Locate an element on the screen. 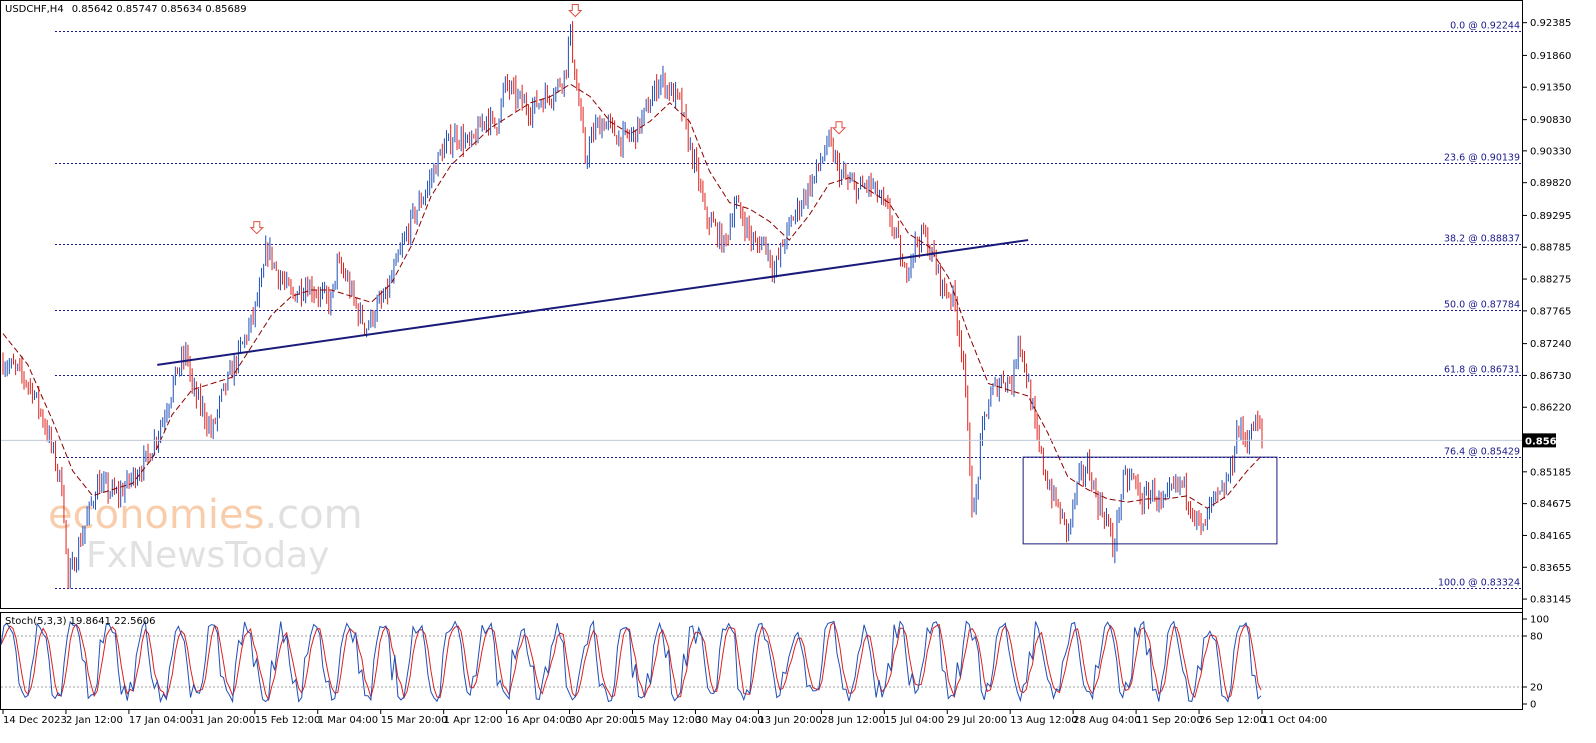  stochastic-oscillator: 100 80 20 0 is located at coordinates (774, 663).